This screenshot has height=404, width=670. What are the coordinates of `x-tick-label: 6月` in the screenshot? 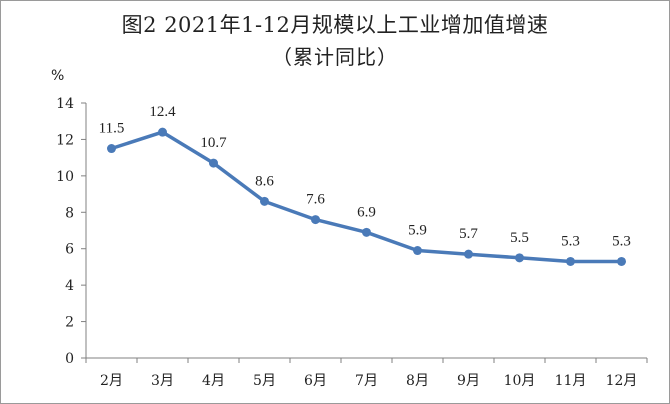 It's located at (315, 381).